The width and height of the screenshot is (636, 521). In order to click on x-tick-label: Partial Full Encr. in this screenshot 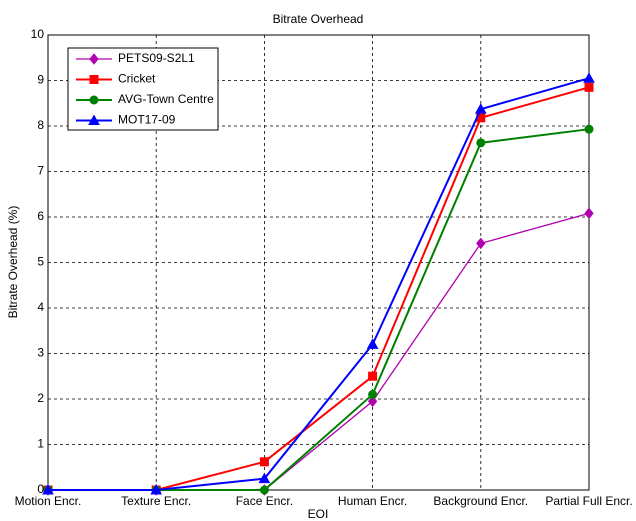, I will do `click(588, 501)`.